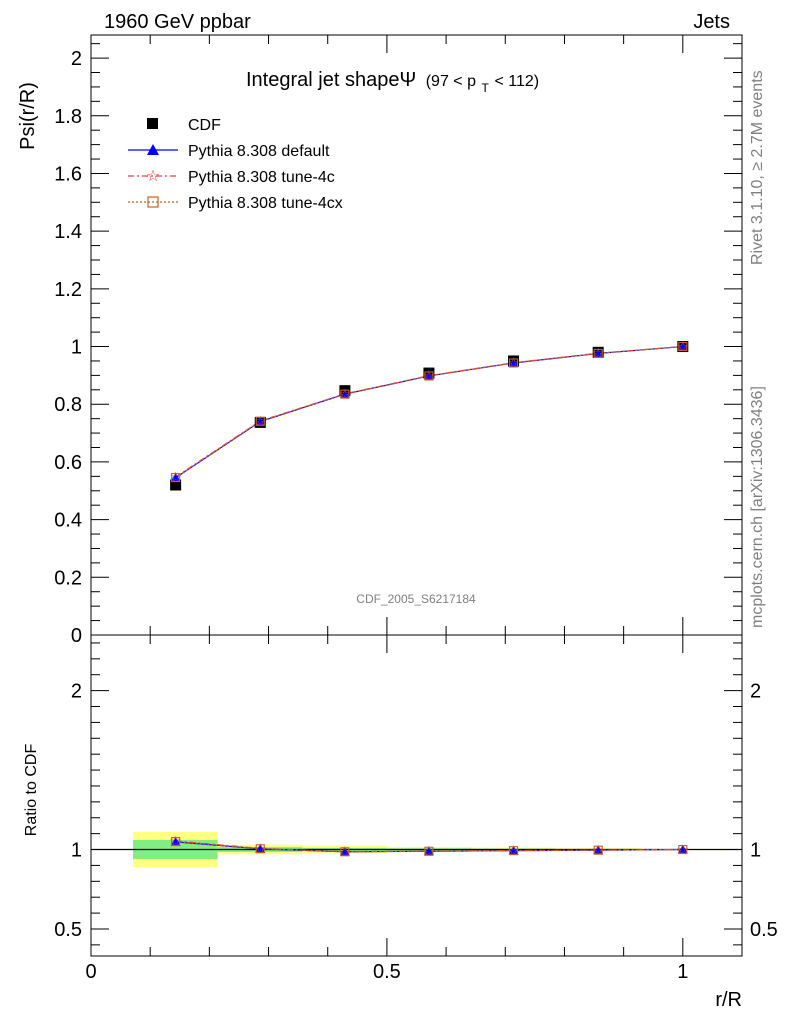 The width and height of the screenshot is (786, 1024). I want to click on main-y-tick-label: 1.2, so click(68, 290).